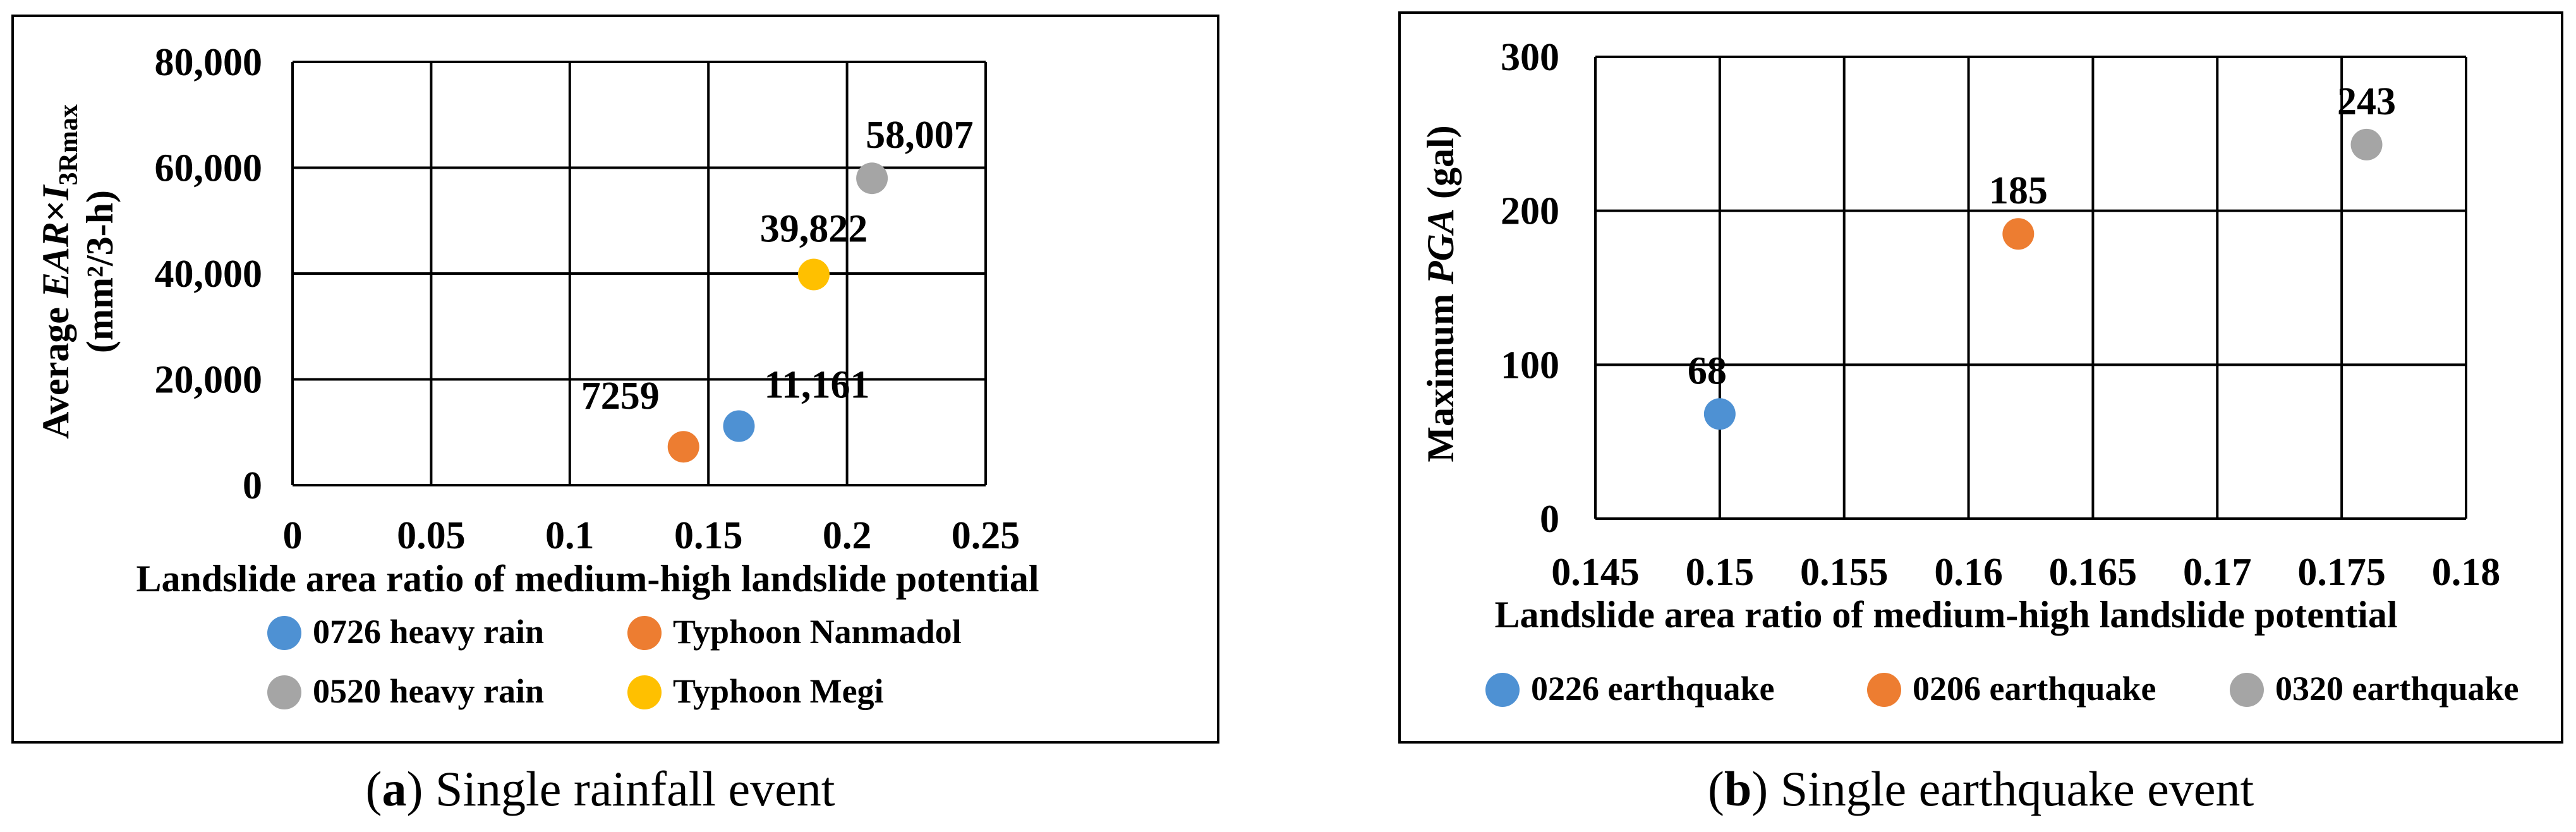 Image resolution: width=2576 pixels, height=832 pixels. What do you see at coordinates (2217, 572) in the screenshot?
I see `x-tick-label: 0.17` at bounding box center [2217, 572].